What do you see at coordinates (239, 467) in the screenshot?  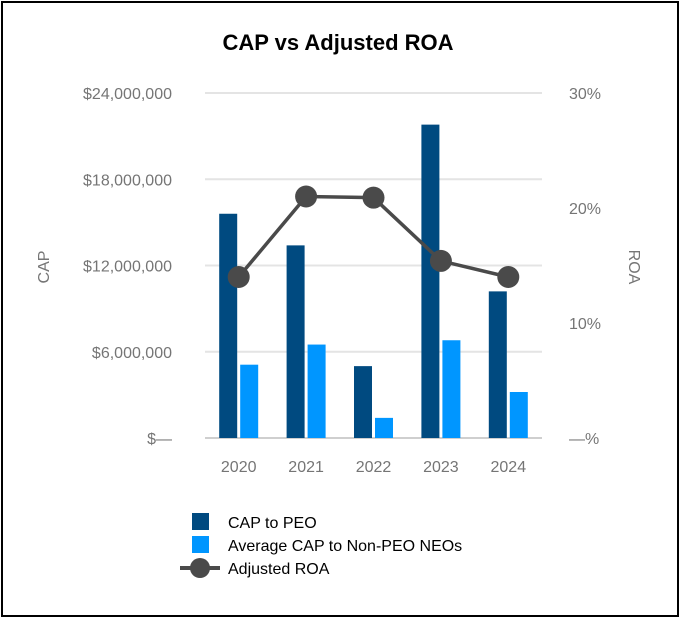 I see `x-tick-label: 2020` at bounding box center [239, 467].